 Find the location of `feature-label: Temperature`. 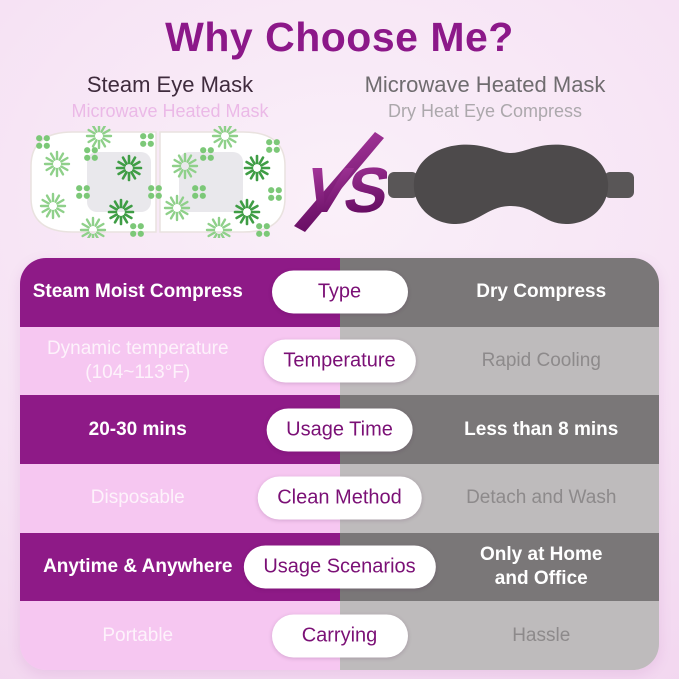

feature-label: Temperature is located at coordinates (339, 360).